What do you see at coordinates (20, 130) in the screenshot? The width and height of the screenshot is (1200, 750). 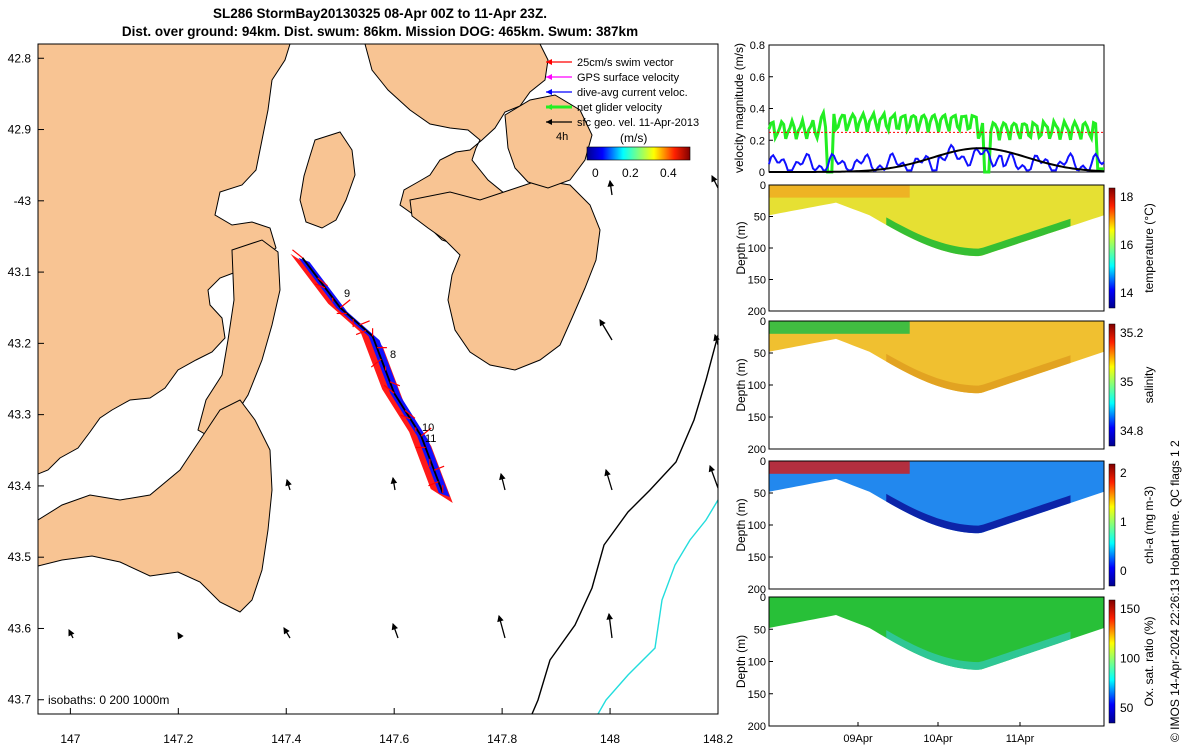 I see `map-ytick-label: 42.9` at bounding box center [20, 130].